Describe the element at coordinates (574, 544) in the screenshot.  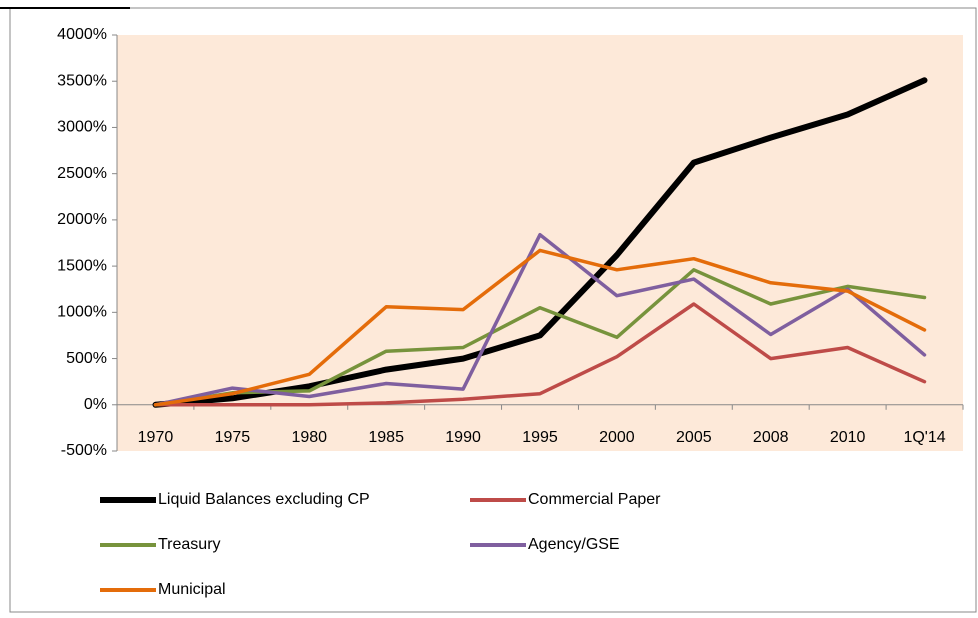
I see `legend-label: Agency/GSE` at that location.